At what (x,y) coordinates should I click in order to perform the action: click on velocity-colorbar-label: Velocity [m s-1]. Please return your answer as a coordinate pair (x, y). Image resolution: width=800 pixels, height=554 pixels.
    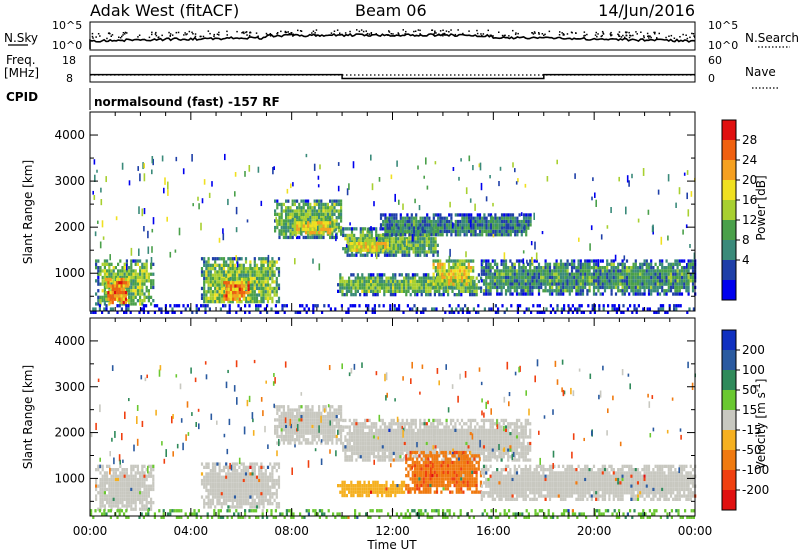
    Looking at the image, I should click on (760, 424).